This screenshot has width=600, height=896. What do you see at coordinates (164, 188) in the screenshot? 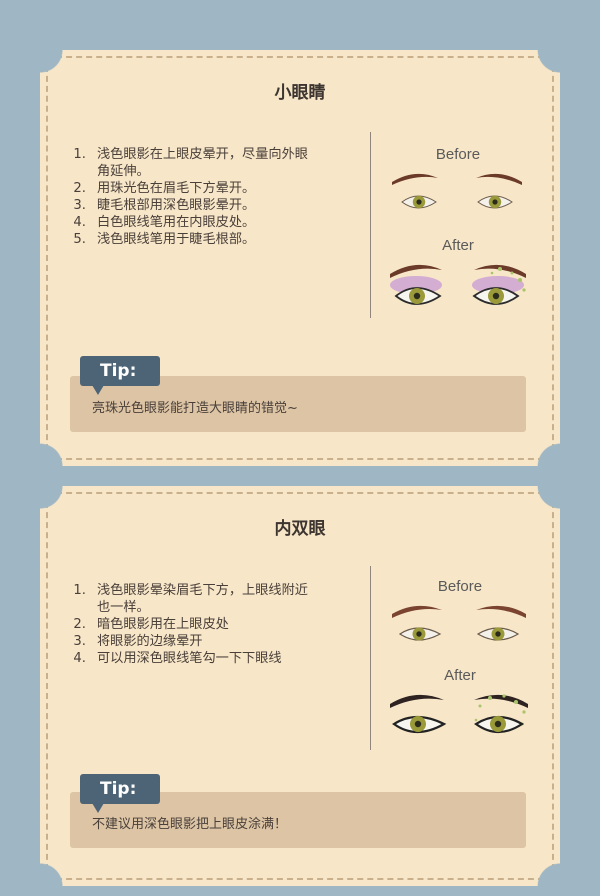
I see `list-item: 2. 用珠光色在眉毛下方晕开。` at bounding box center [164, 188].